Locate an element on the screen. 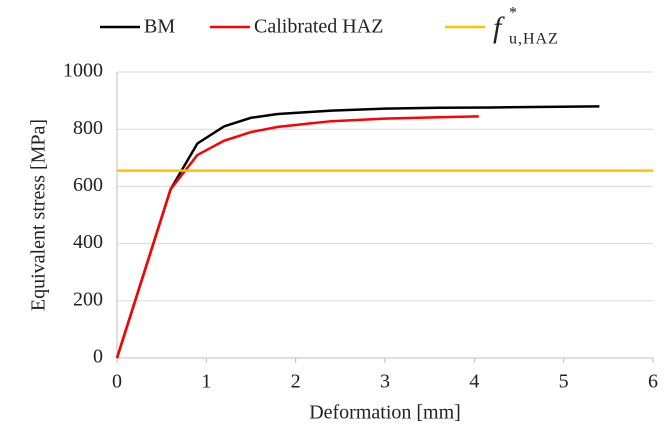 This screenshot has width=670, height=433. x-tick-label: 0 is located at coordinates (117, 382).